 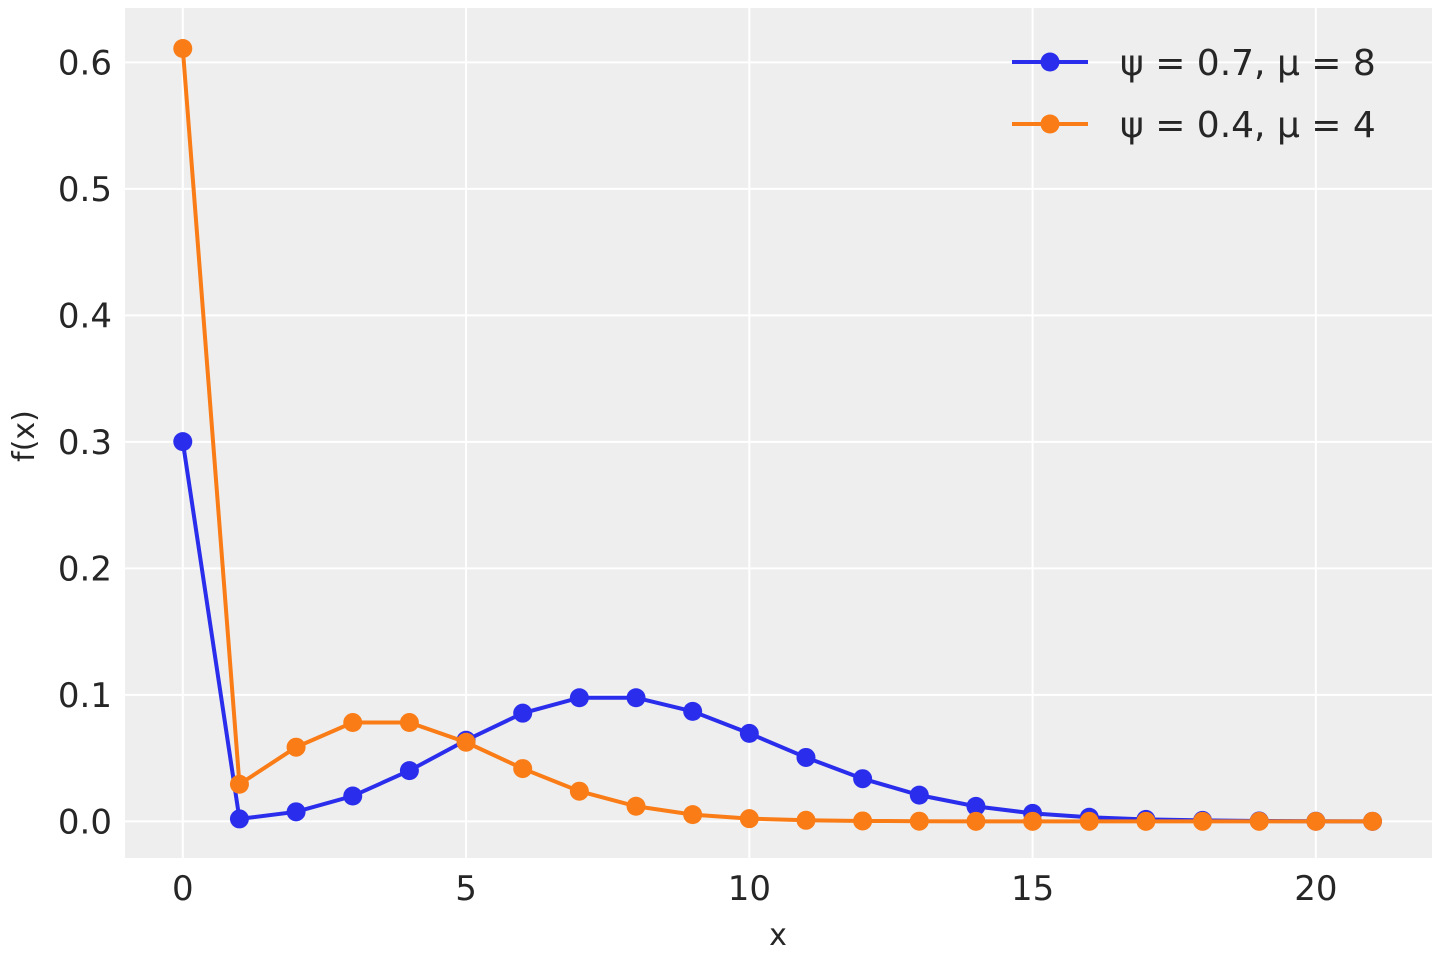 I want to click on legend: ψ = 0.7, μ = 8 ψ = 0.4, μ = 4, so click(x=1194, y=94).